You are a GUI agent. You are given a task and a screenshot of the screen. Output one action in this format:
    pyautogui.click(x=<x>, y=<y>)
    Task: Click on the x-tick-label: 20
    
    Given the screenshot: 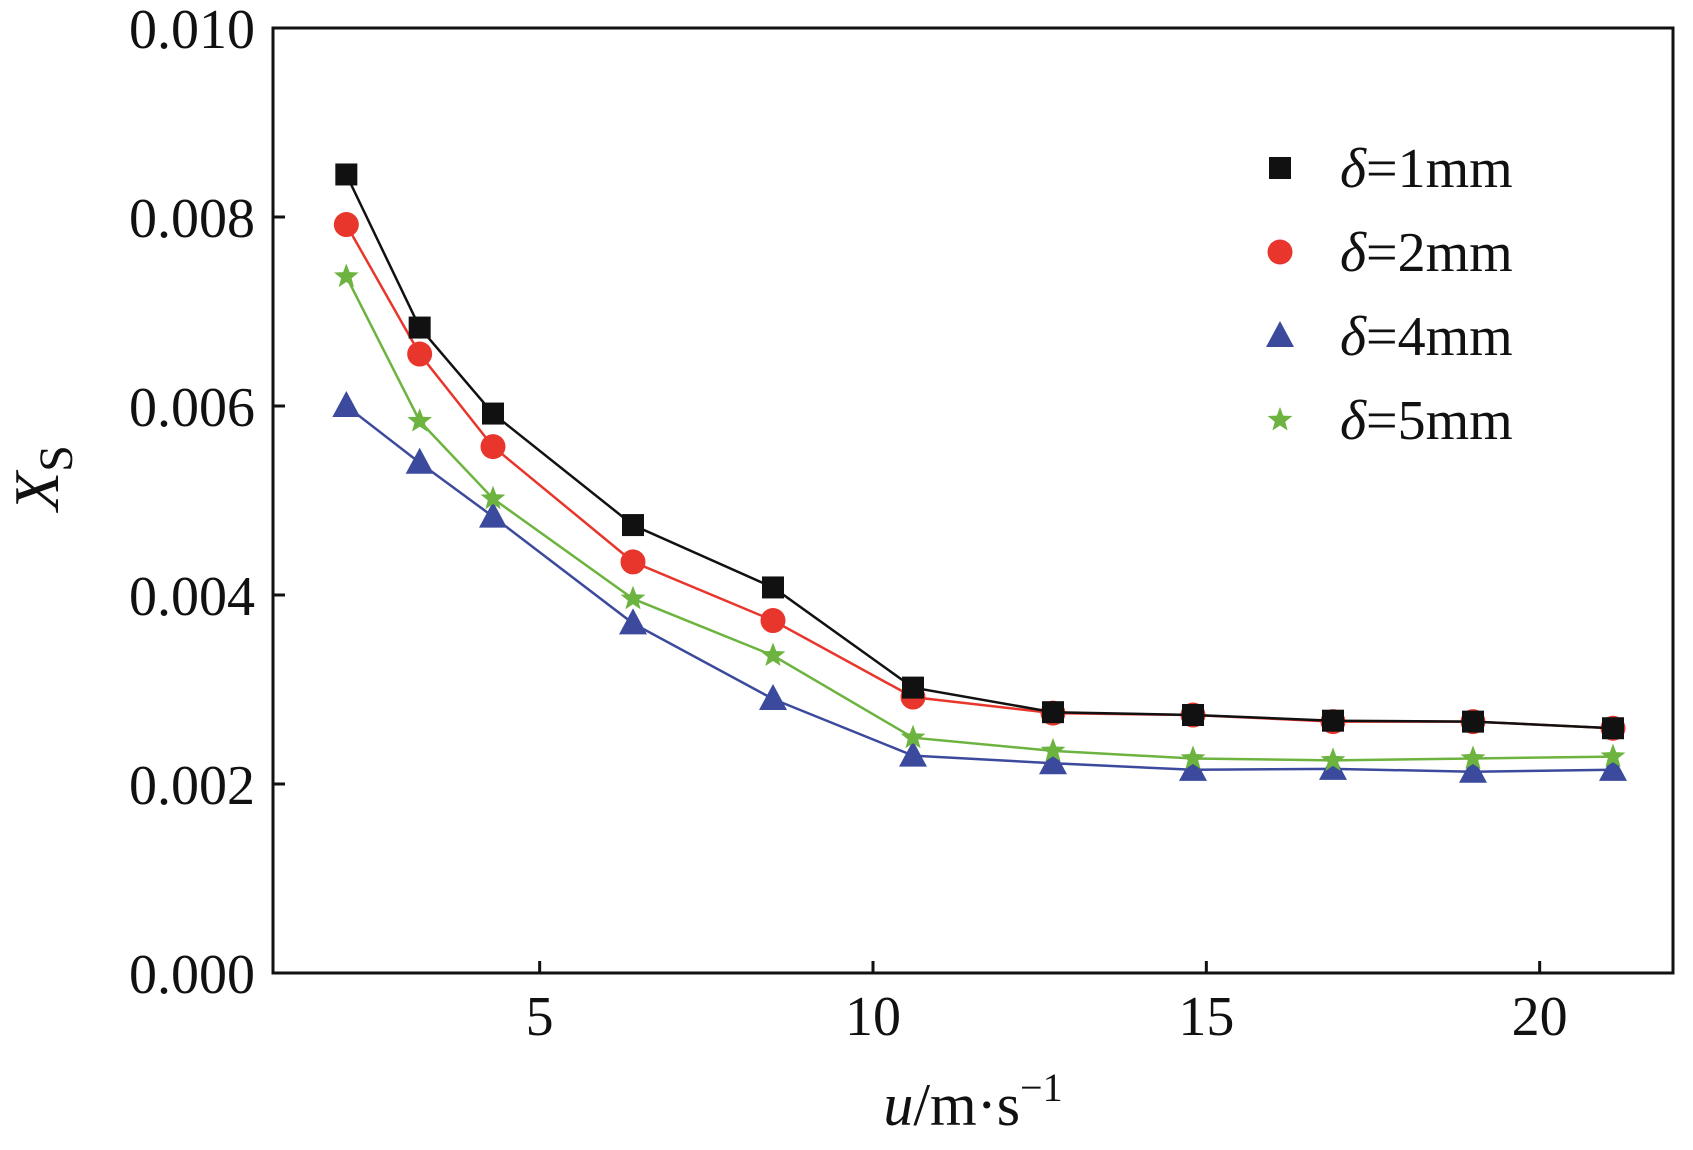 What is the action you would take?
    pyautogui.click(x=1540, y=1017)
    